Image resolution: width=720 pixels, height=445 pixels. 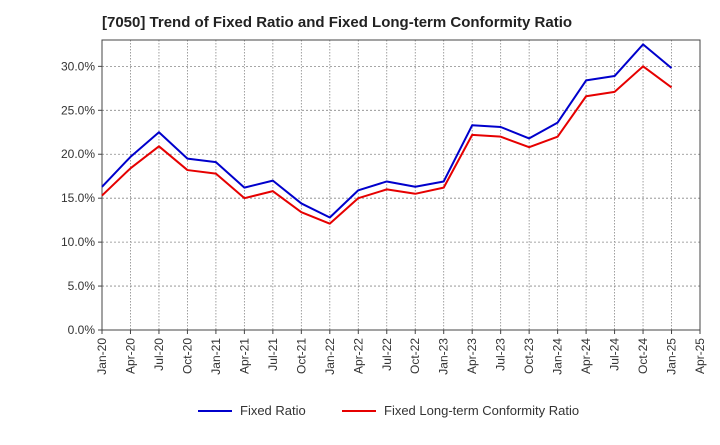 What do you see at coordinates (78, 198) in the screenshot?
I see `y-tick-label: 15.0%` at bounding box center [78, 198].